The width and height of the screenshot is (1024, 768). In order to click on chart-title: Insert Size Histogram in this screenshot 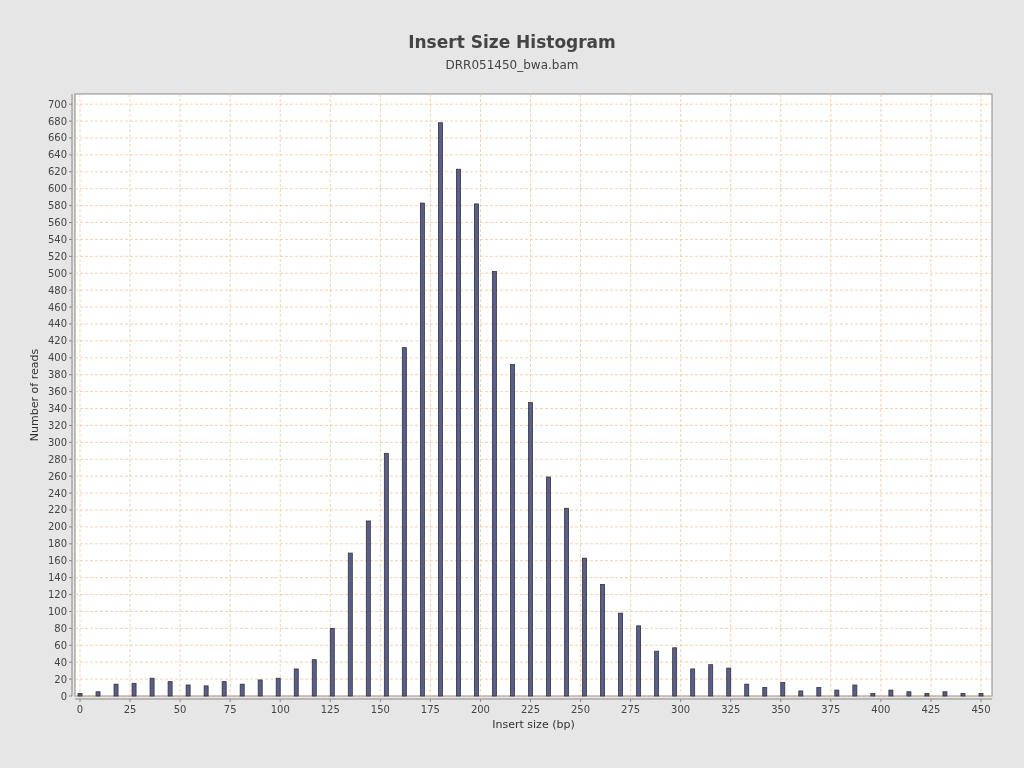, I will do `click(512, 42)`.